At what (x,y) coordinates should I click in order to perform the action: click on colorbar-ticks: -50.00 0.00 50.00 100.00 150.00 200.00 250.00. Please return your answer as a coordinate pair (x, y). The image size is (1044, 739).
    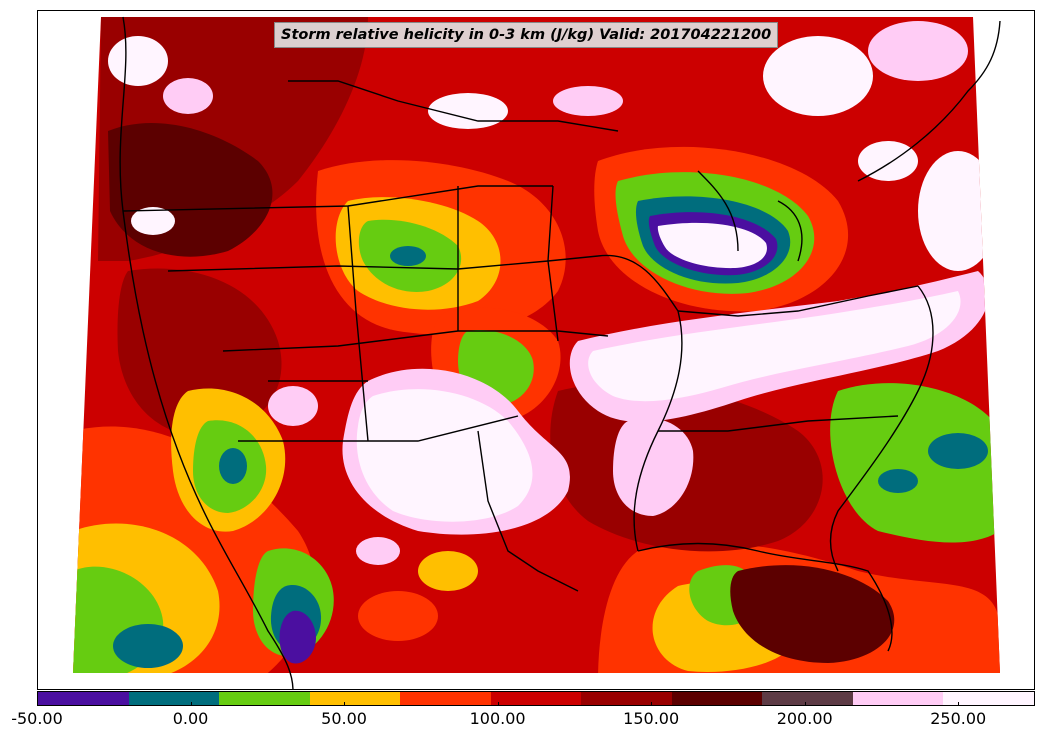
    Looking at the image, I should click on (523, 719).